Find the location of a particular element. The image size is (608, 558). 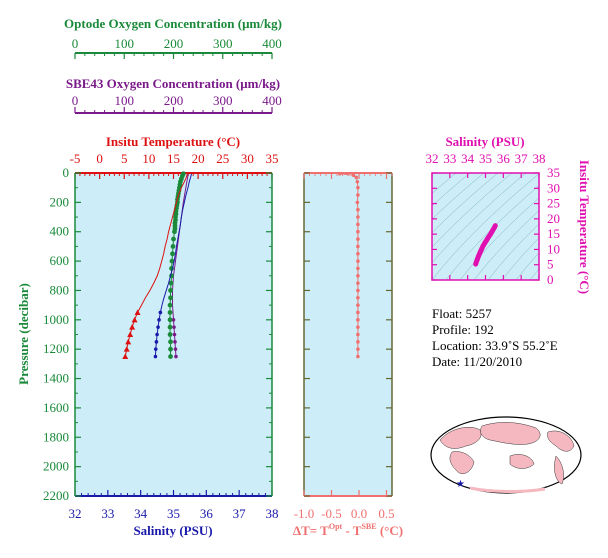

temp-tick-label: 35 is located at coordinates (272, 158).